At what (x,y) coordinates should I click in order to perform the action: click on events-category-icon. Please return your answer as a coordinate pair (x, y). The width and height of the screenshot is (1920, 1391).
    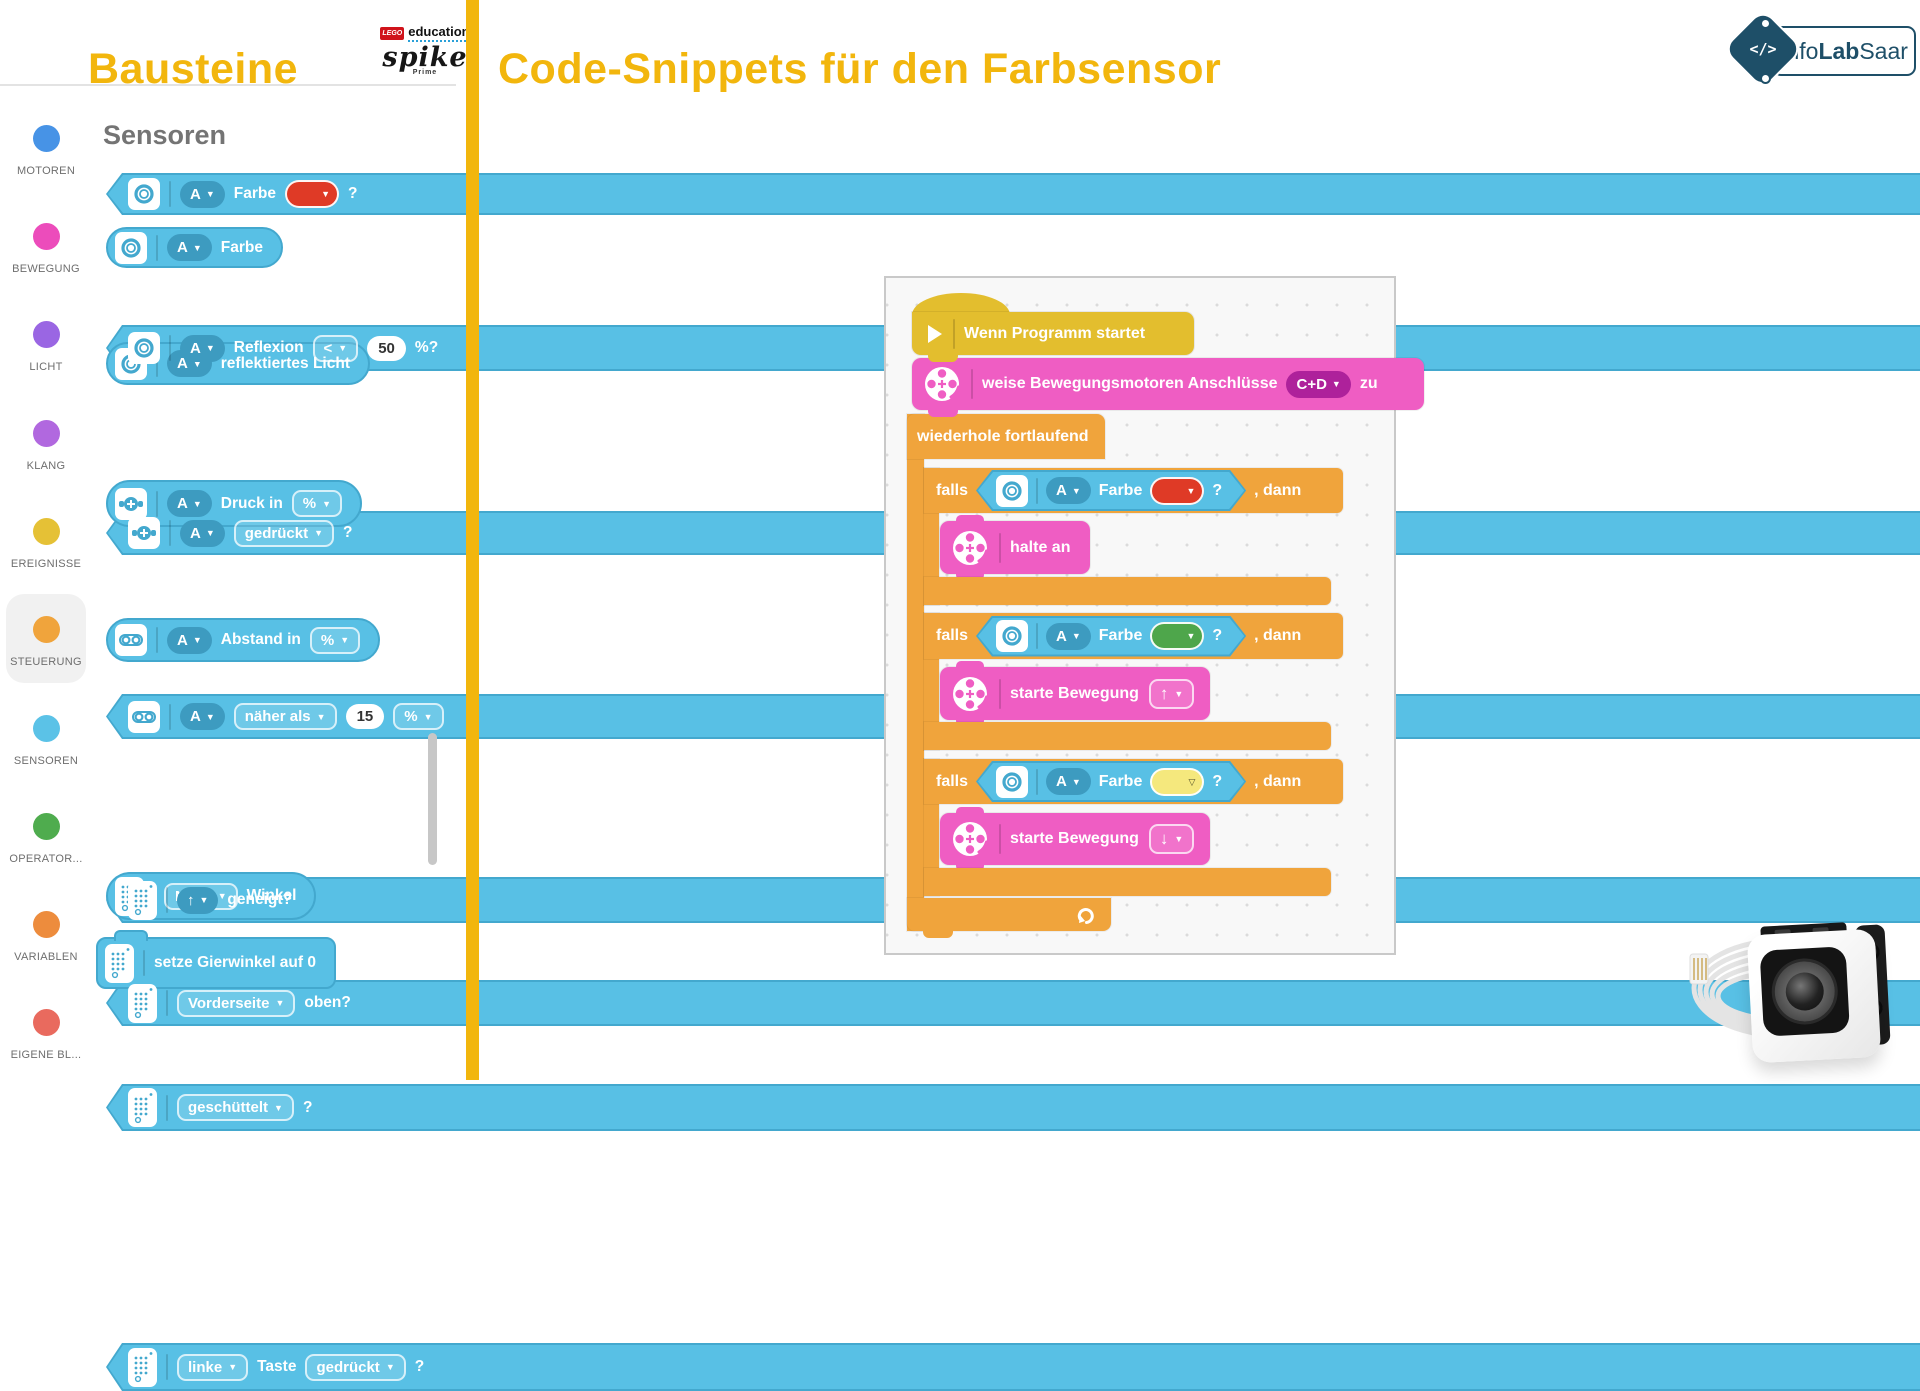
    Looking at the image, I should click on (46, 531).